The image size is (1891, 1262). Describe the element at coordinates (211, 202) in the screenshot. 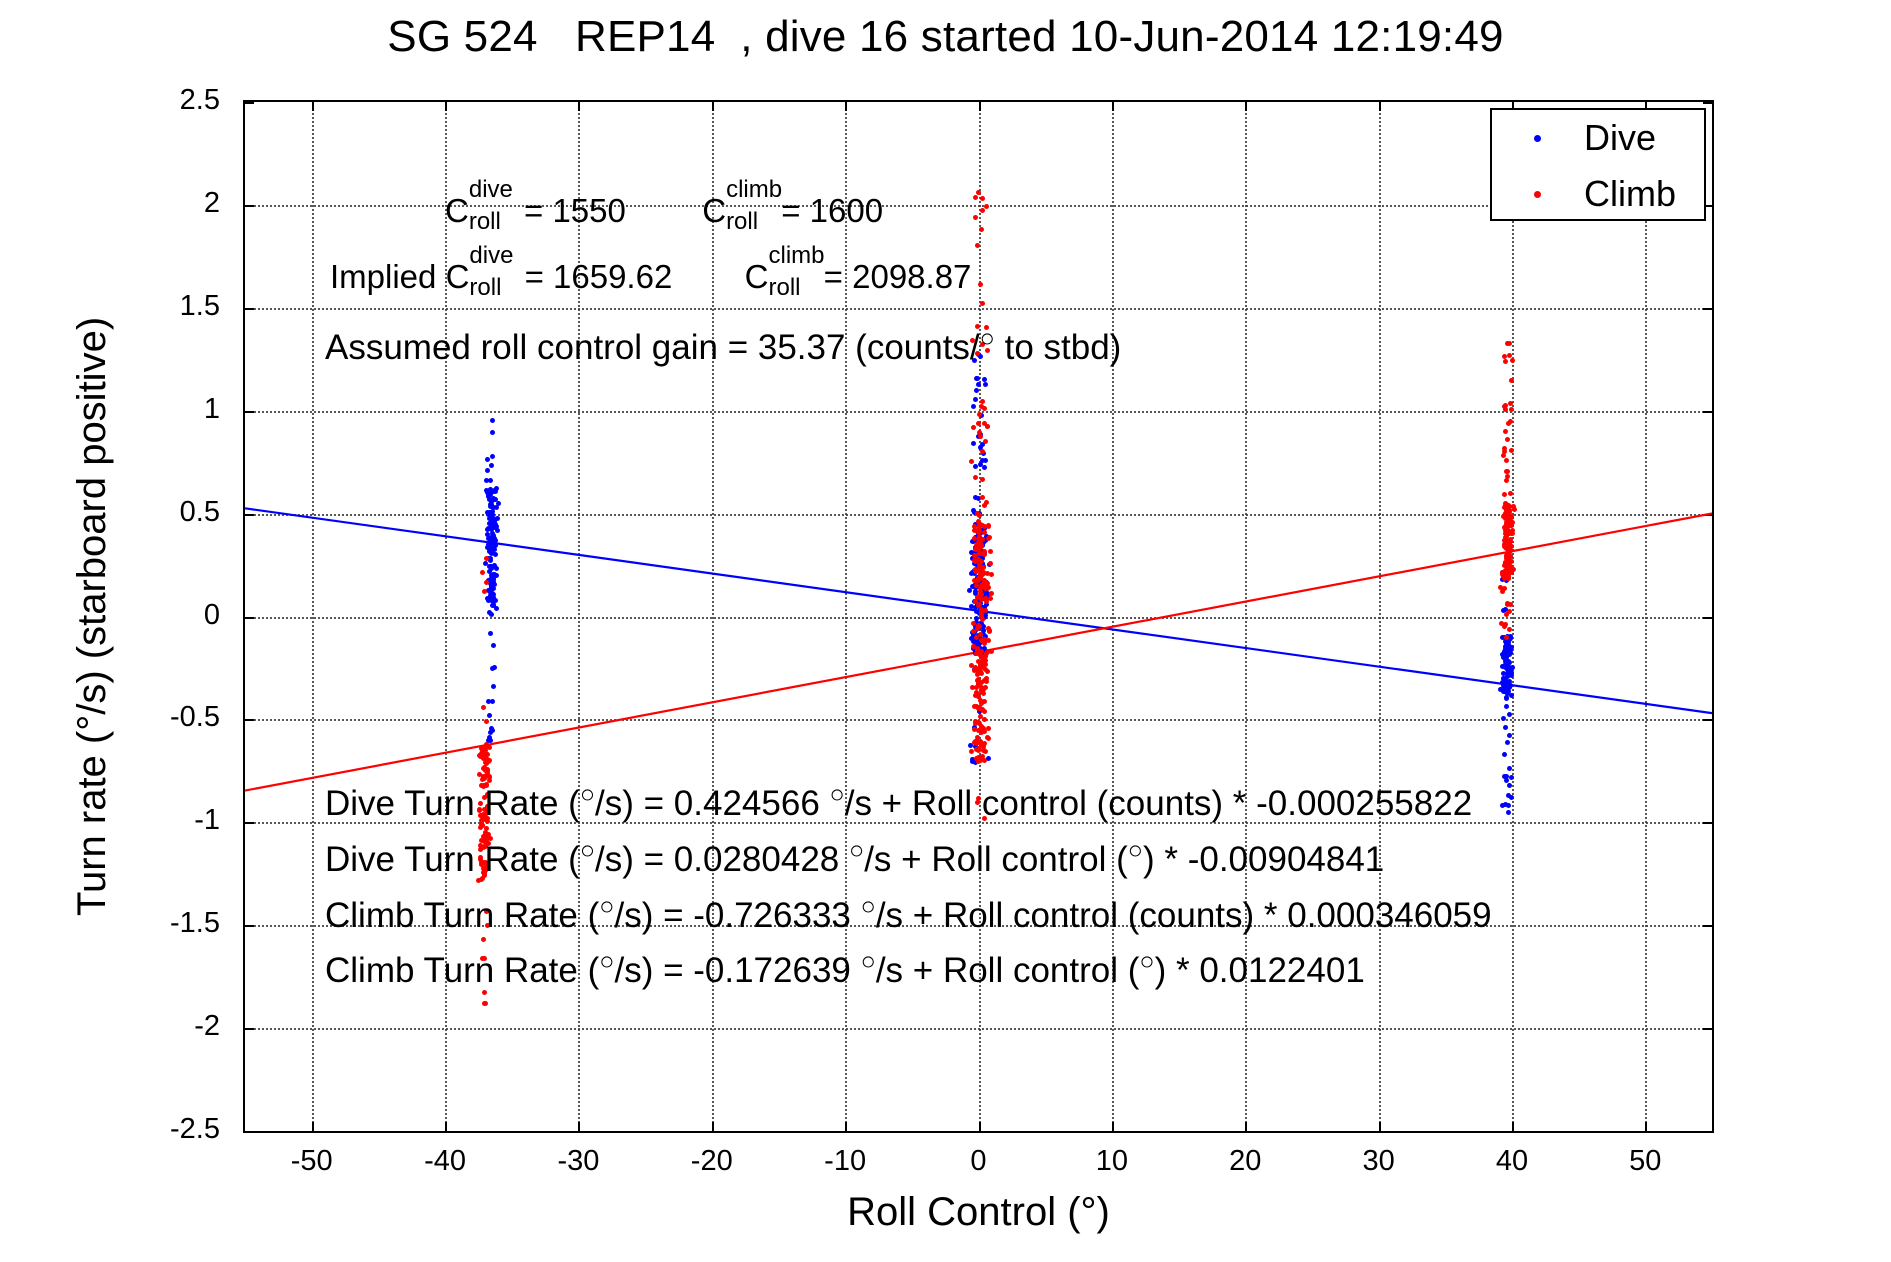

I see `y-tick-label: 2` at that location.